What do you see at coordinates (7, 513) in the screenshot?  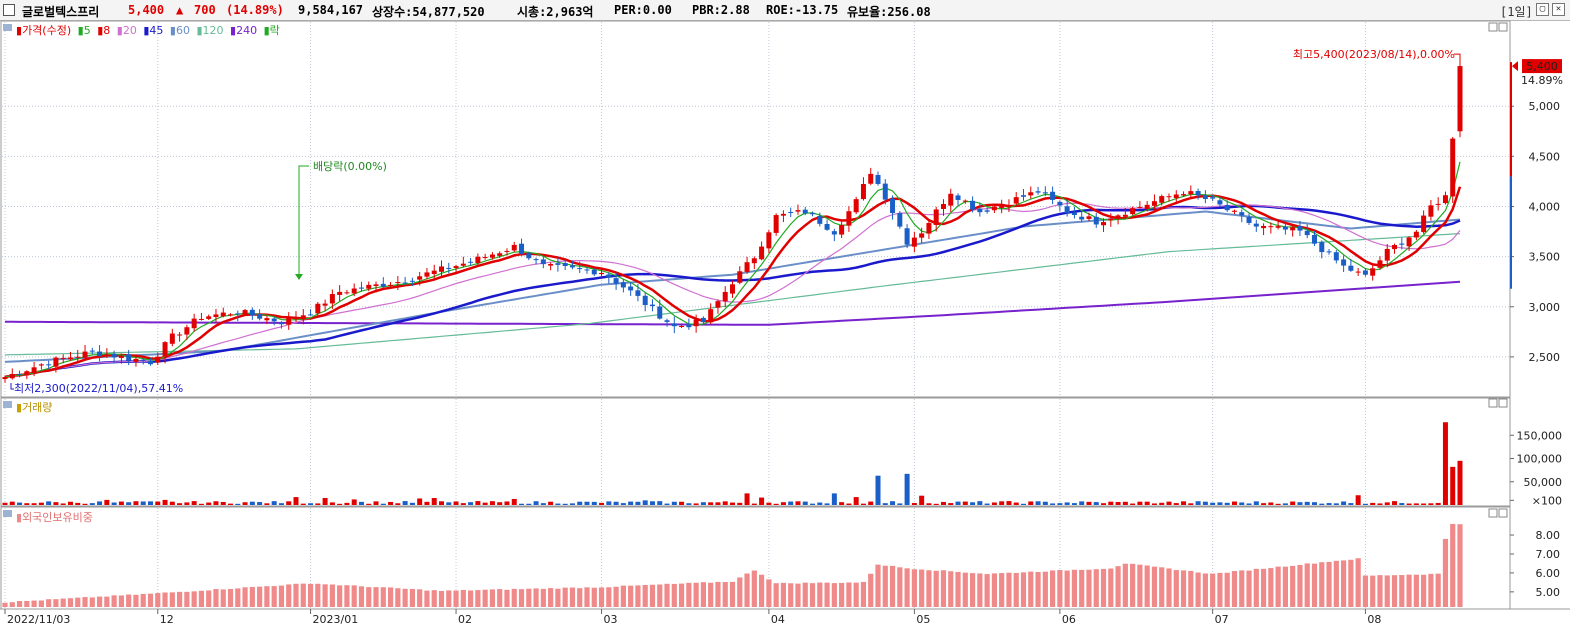 I see `foreign-panel-menu-icon` at bounding box center [7, 513].